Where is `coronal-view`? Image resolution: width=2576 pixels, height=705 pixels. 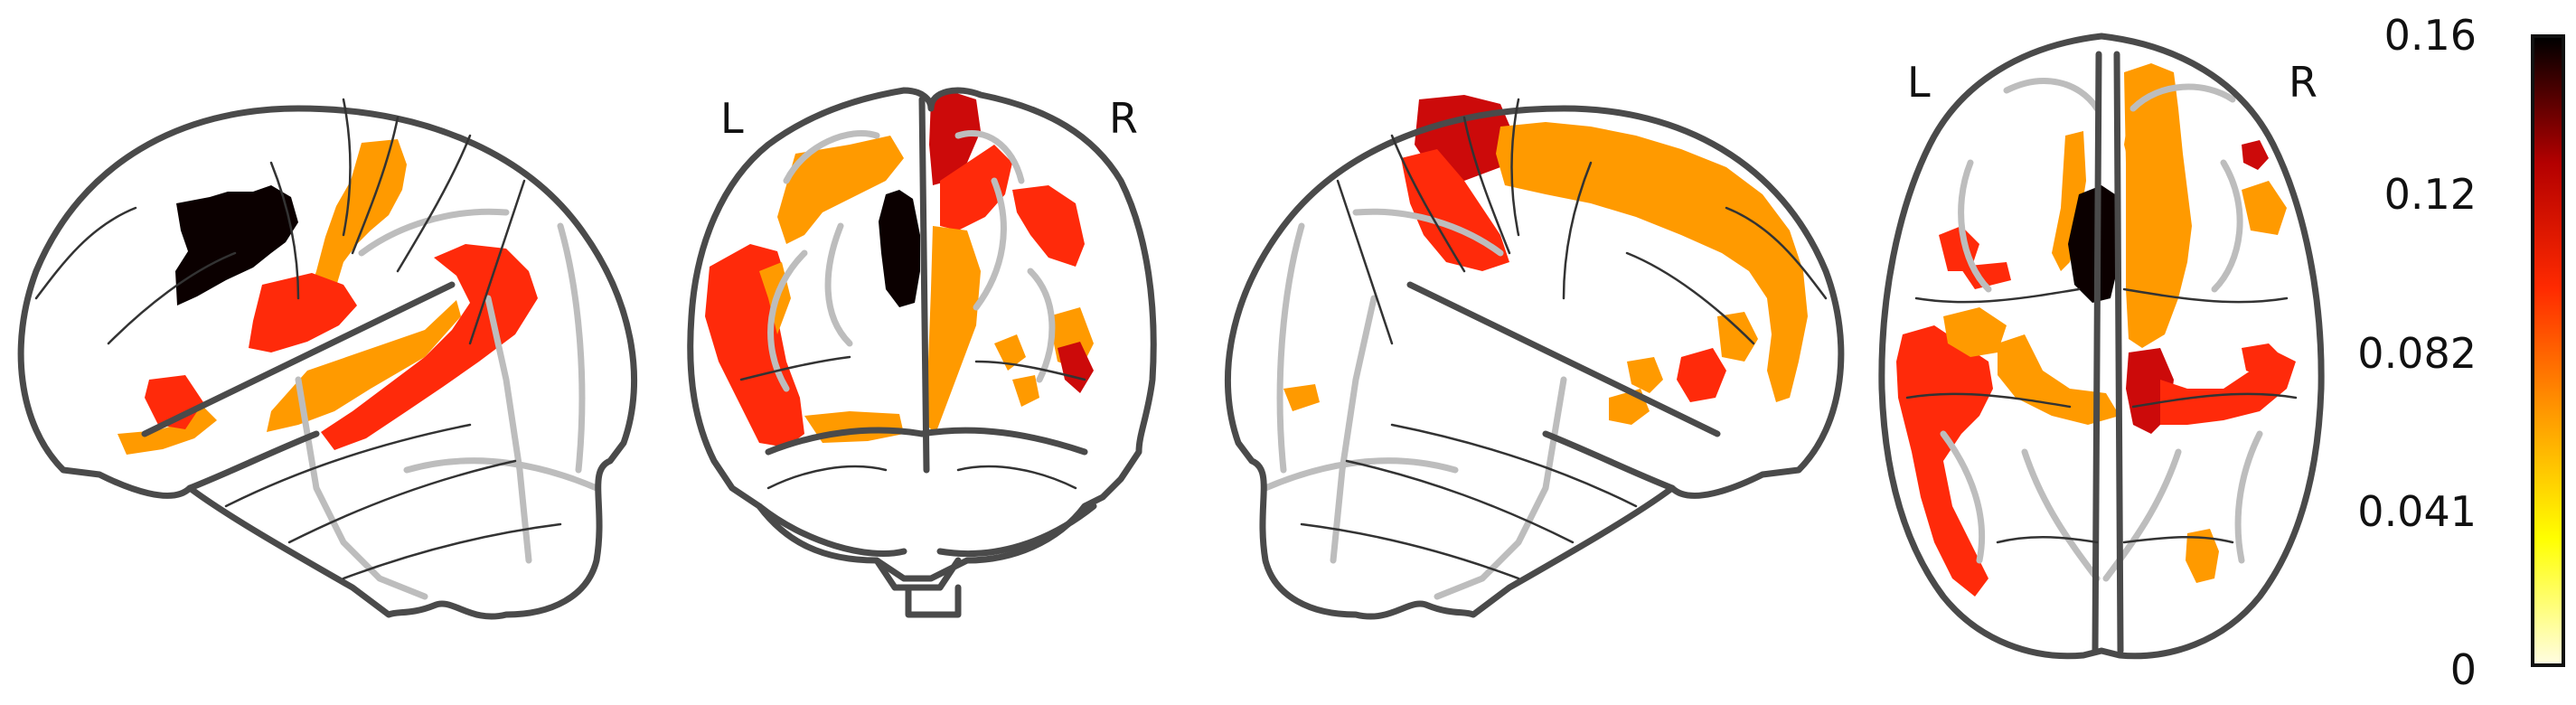 coronal-view is located at coordinates (922, 352).